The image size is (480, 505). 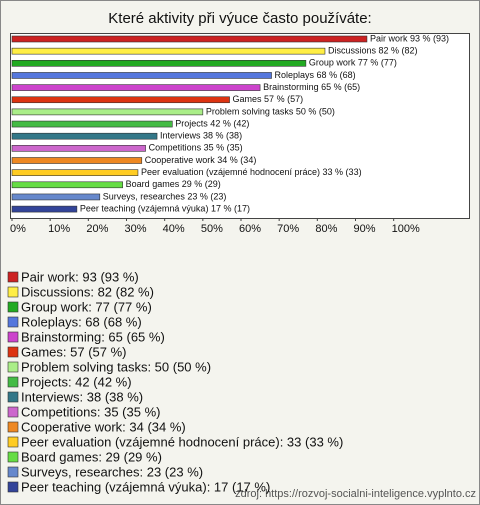 I want to click on legend-label: Competitions: 35 (35 %), so click(x=90, y=411).